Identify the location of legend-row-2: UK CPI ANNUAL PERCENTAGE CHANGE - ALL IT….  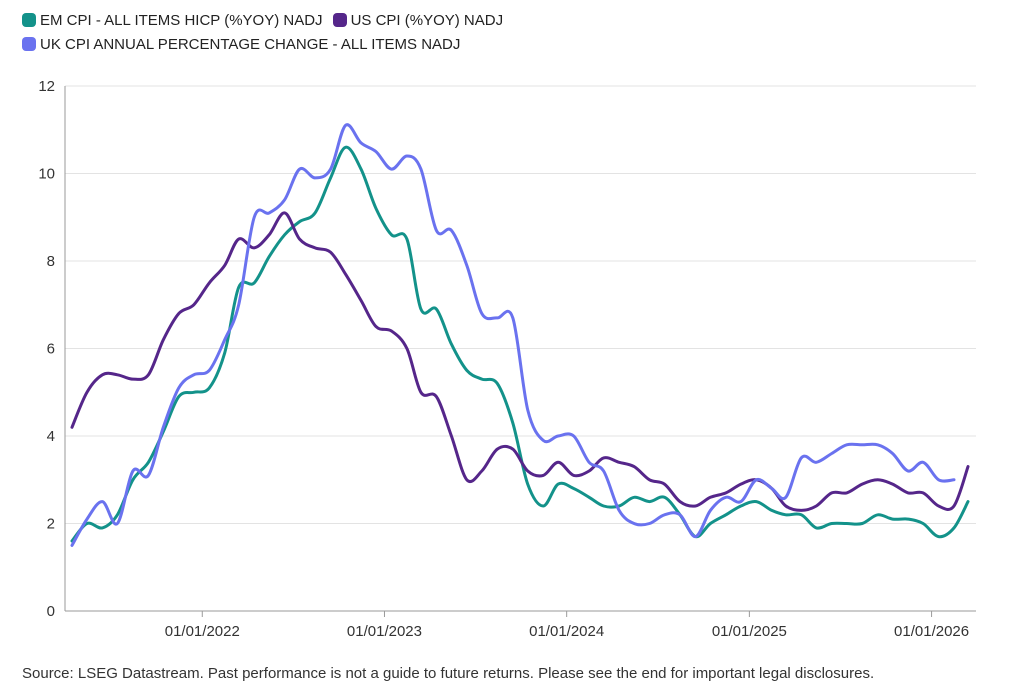
(522, 44).